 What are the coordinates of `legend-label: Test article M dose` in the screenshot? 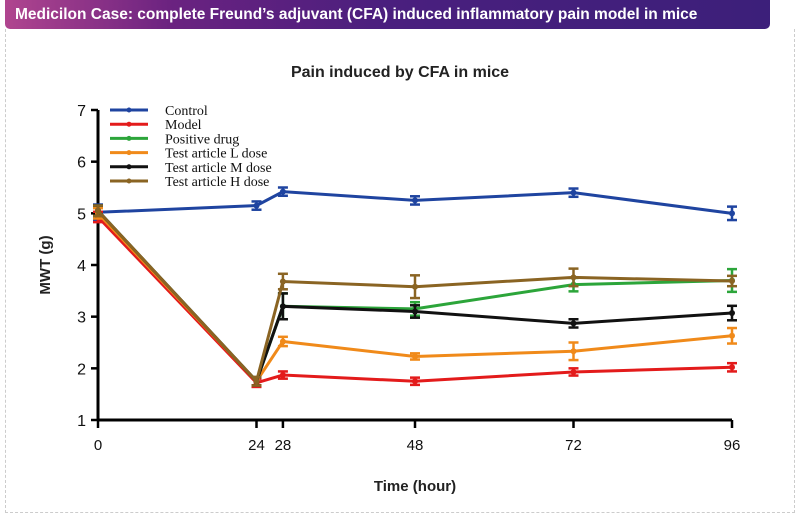 It's located at (218, 168).